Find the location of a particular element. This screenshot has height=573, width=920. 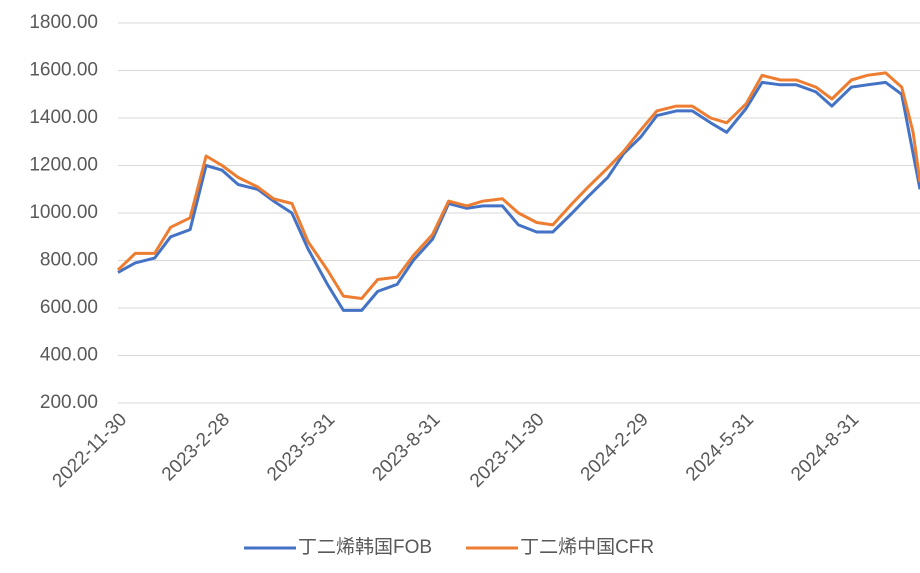

y-tick-label: 400.00 is located at coordinates (69, 355).